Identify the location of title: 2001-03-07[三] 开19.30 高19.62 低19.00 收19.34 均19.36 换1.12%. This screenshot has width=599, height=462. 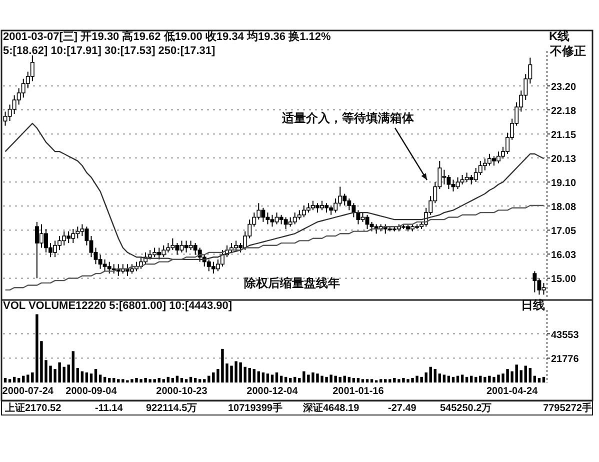
(167, 37).